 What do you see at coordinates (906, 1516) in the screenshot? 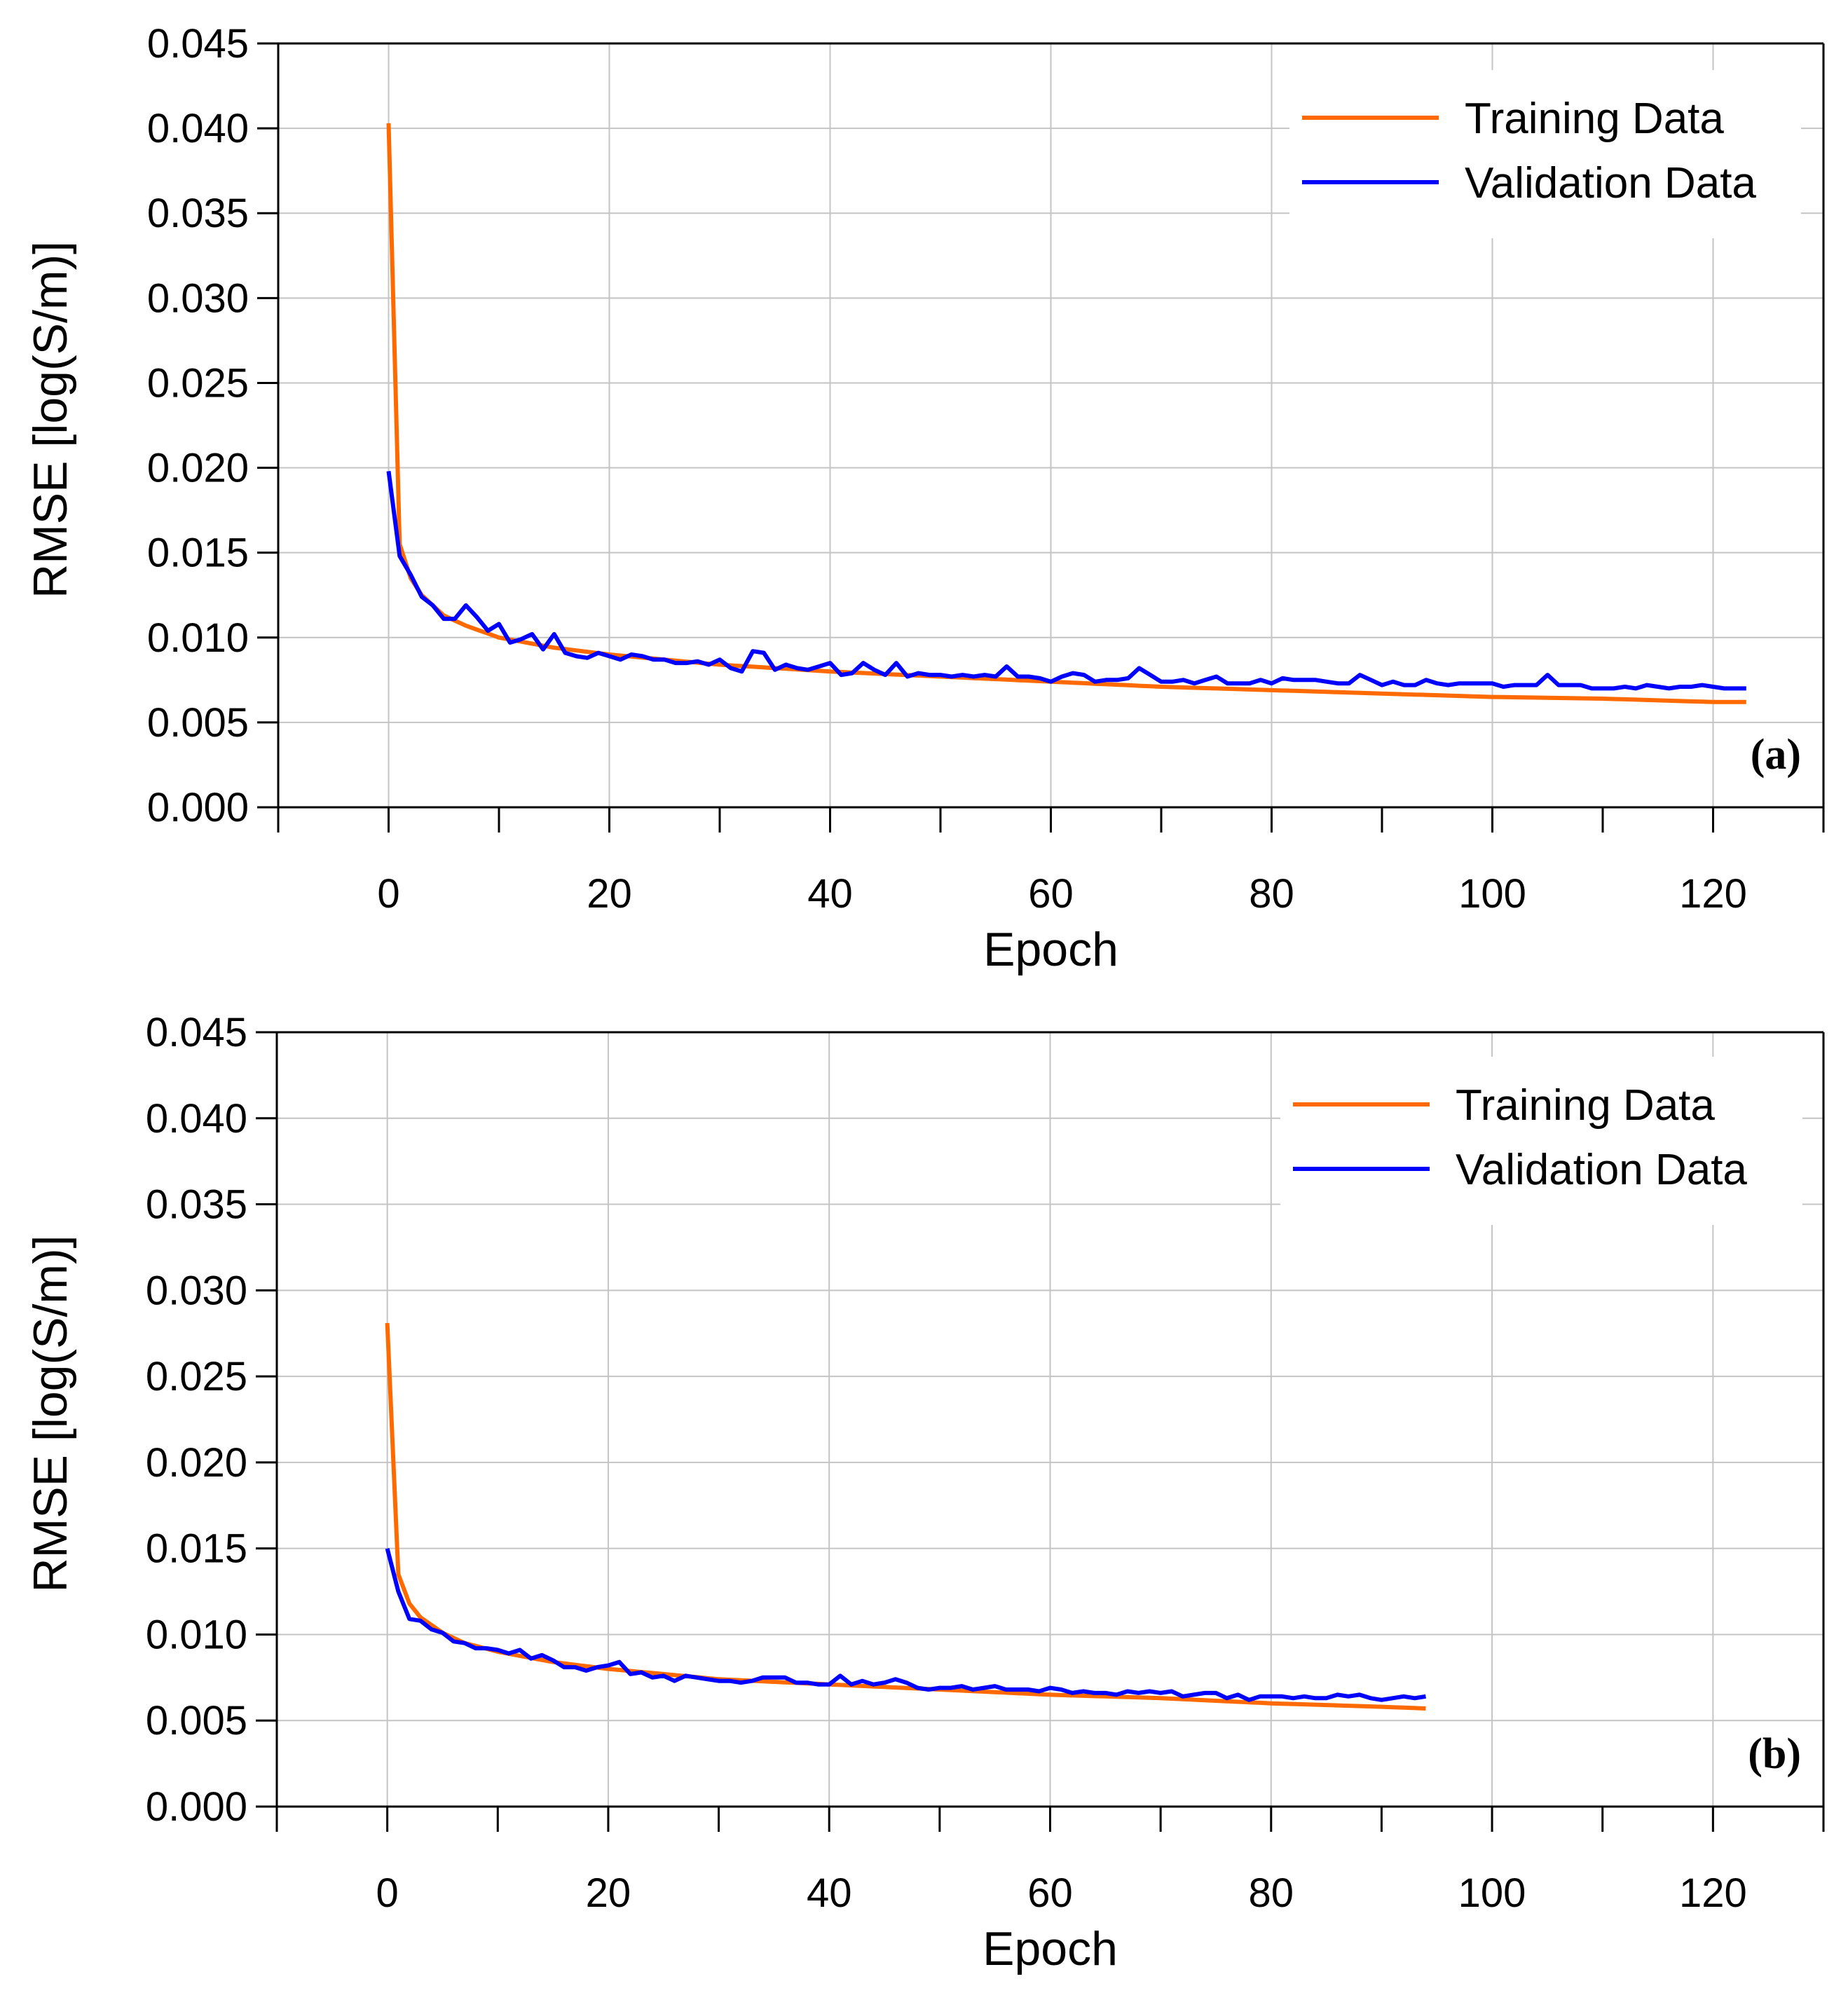
I see `training-data-line` at bounding box center [906, 1516].